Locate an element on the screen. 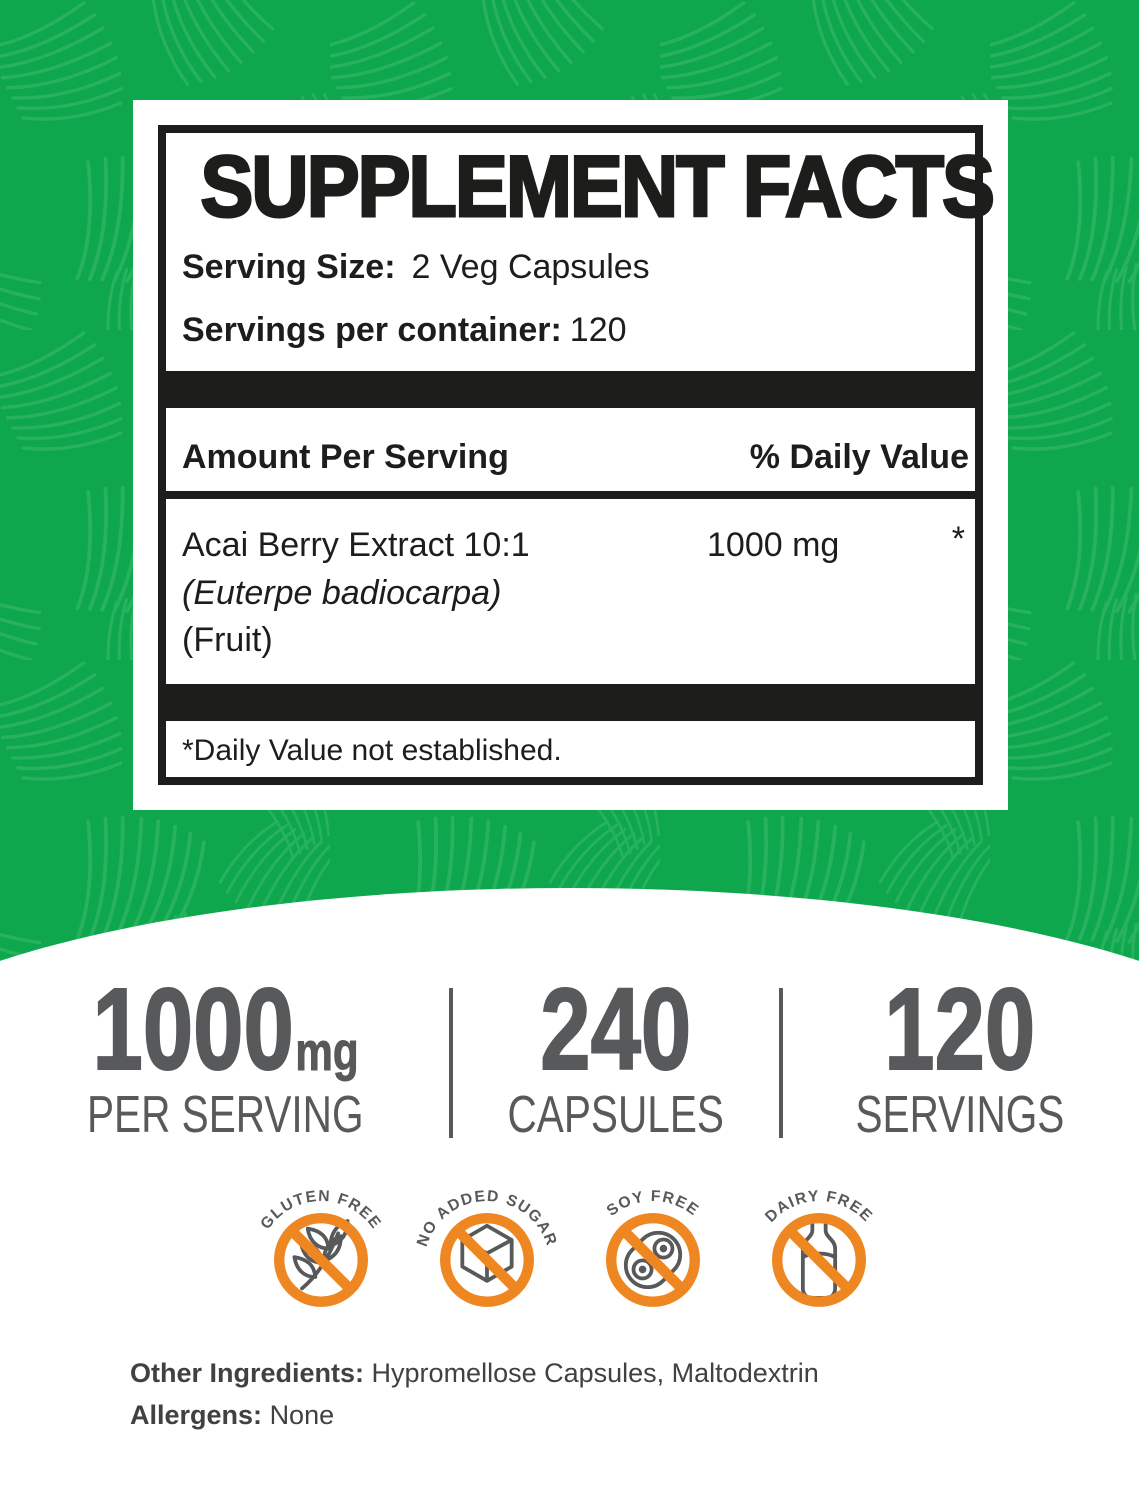 The height and width of the screenshot is (1500, 1139). servings-value: 120 is located at coordinates (598, 329).